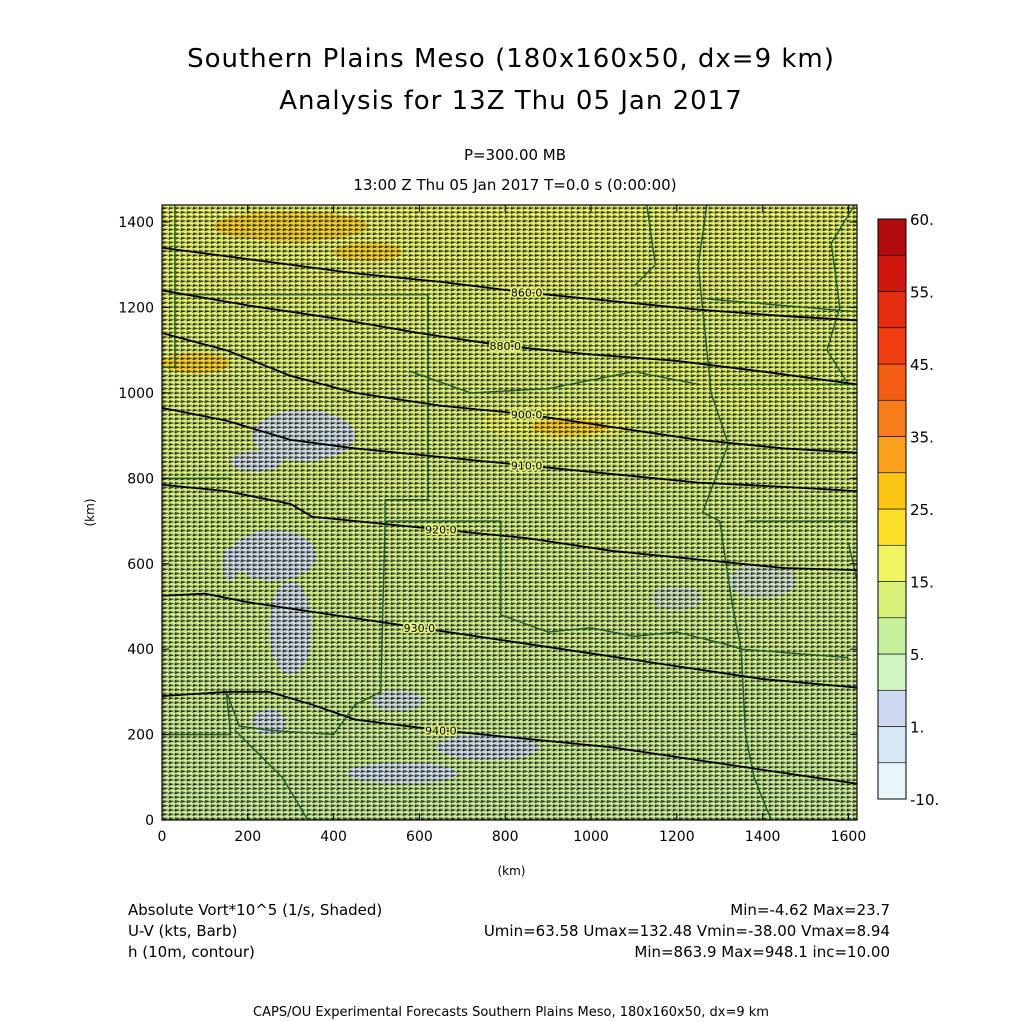 This screenshot has width=1022, height=1022. What do you see at coordinates (527, 466) in the screenshot?
I see `contour-label: 910.0` at bounding box center [527, 466].